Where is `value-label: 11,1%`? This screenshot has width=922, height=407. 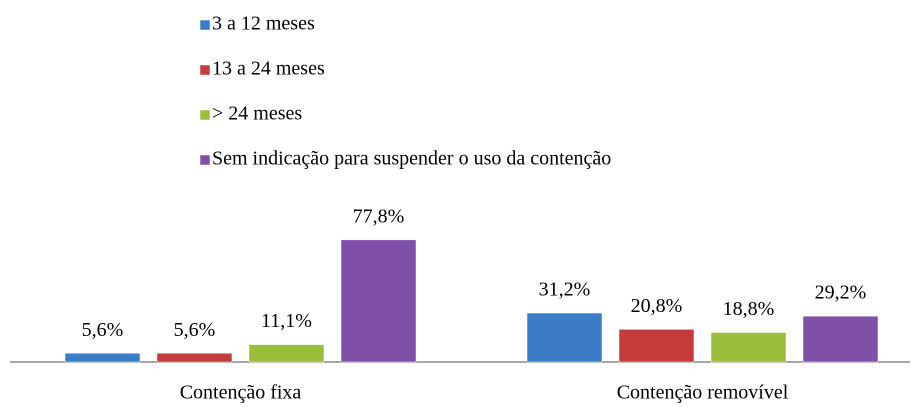
value-label: 11,1% is located at coordinates (286, 321).